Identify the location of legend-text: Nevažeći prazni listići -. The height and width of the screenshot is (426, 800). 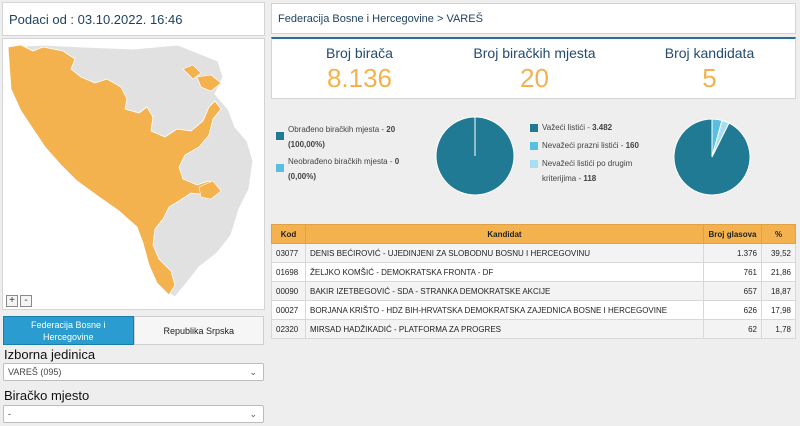
(584, 145).